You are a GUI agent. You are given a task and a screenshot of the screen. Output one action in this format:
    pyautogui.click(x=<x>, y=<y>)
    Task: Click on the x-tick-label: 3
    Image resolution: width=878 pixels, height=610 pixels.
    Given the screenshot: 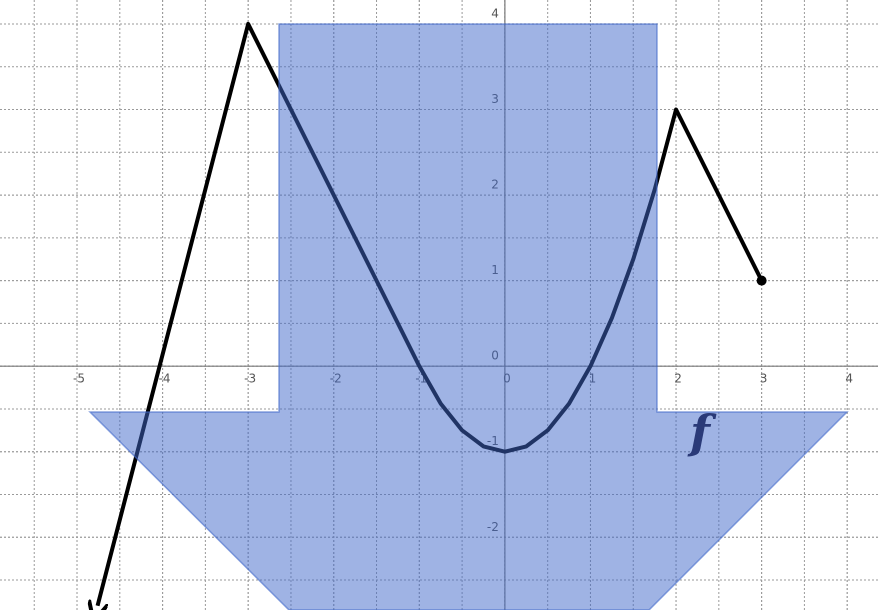 What is the action you would take?
    pyautogui.click(x=764, y=379)
    